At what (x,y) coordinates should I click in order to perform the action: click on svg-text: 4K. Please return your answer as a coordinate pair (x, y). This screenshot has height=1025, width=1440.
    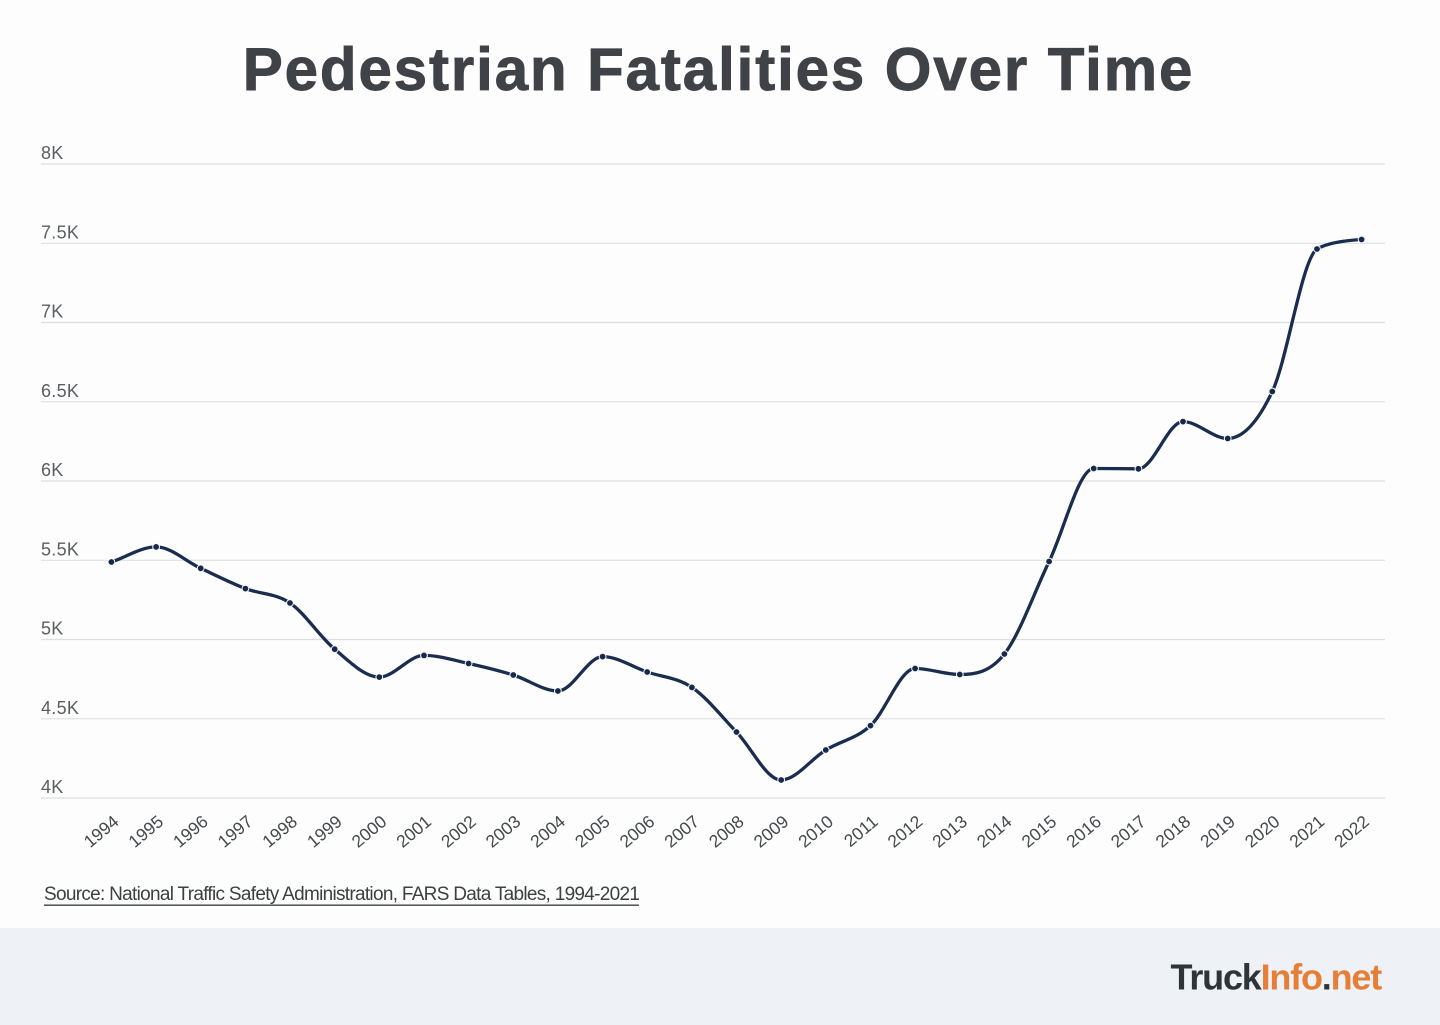
    Looking at the image, I should click on (52, 787).